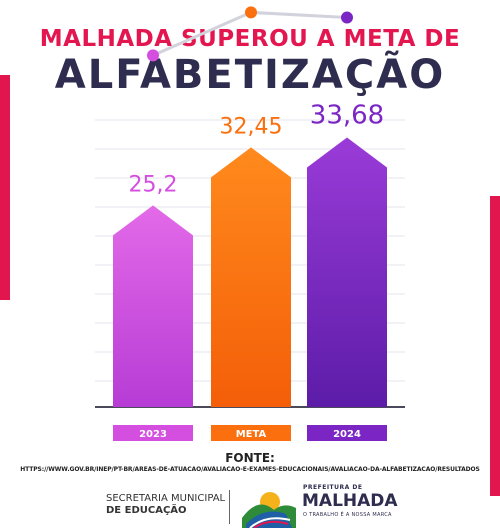  What do you see at coordinates (153, 55) in the screenshot?
I see `trend-point-2023` at bounding box center [153, 55].